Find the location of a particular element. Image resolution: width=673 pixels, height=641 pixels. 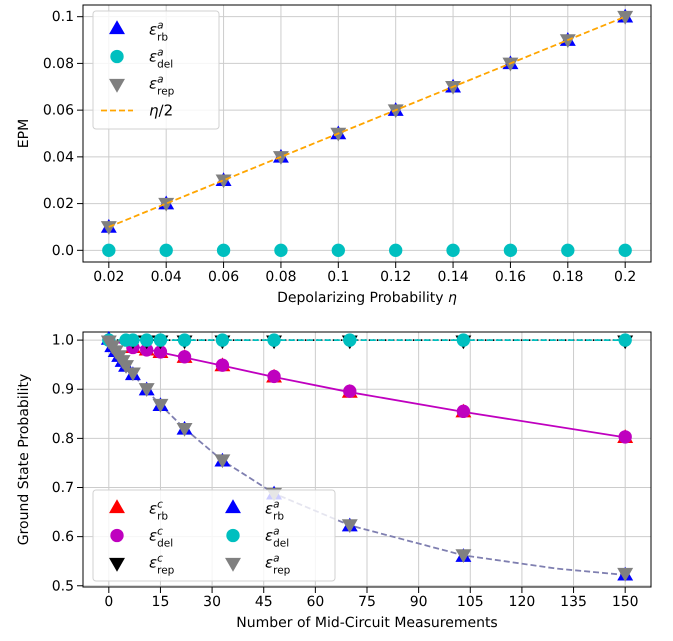

x-tick-label: 0.04 is located at coordinates (166, 276).